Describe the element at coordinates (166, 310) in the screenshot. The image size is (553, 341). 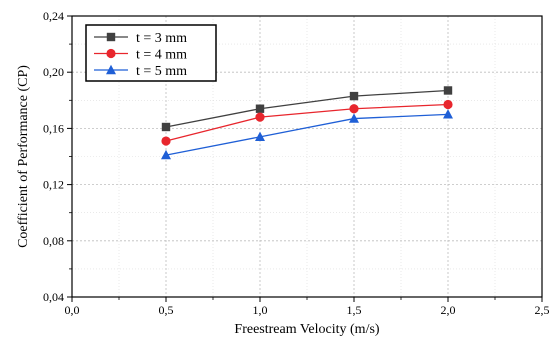
I see `x-tick-label: 0,5` at that location.